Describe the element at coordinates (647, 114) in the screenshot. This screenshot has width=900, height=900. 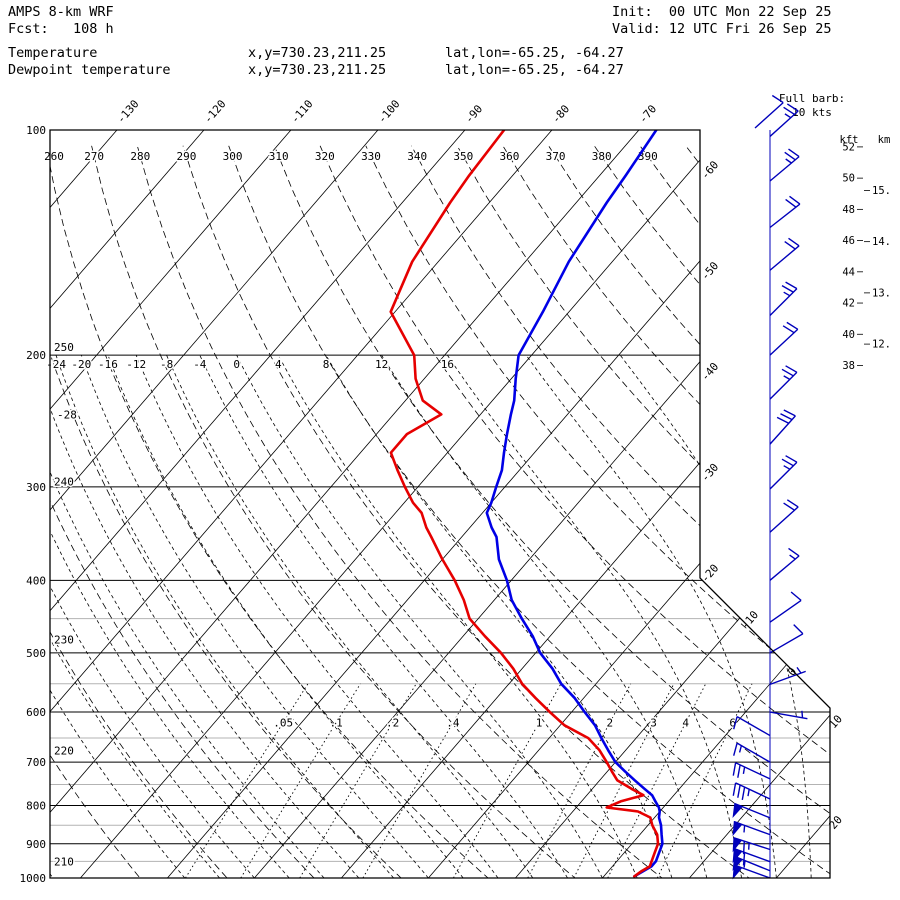
I see `svg-text: -70` at that location.